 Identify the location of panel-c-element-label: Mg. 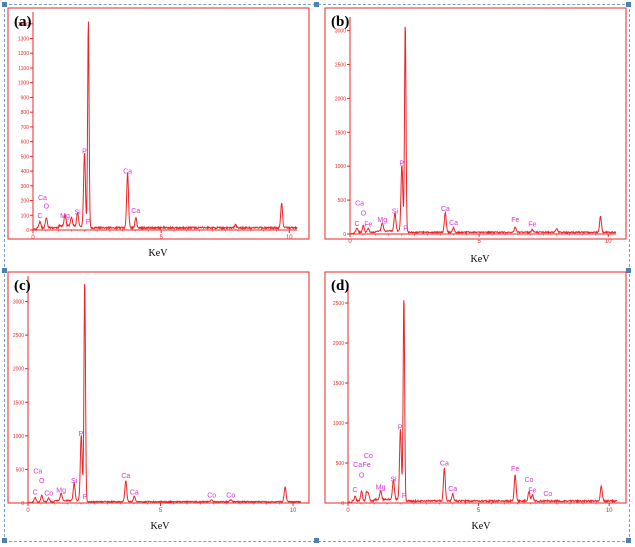
(61, 490).